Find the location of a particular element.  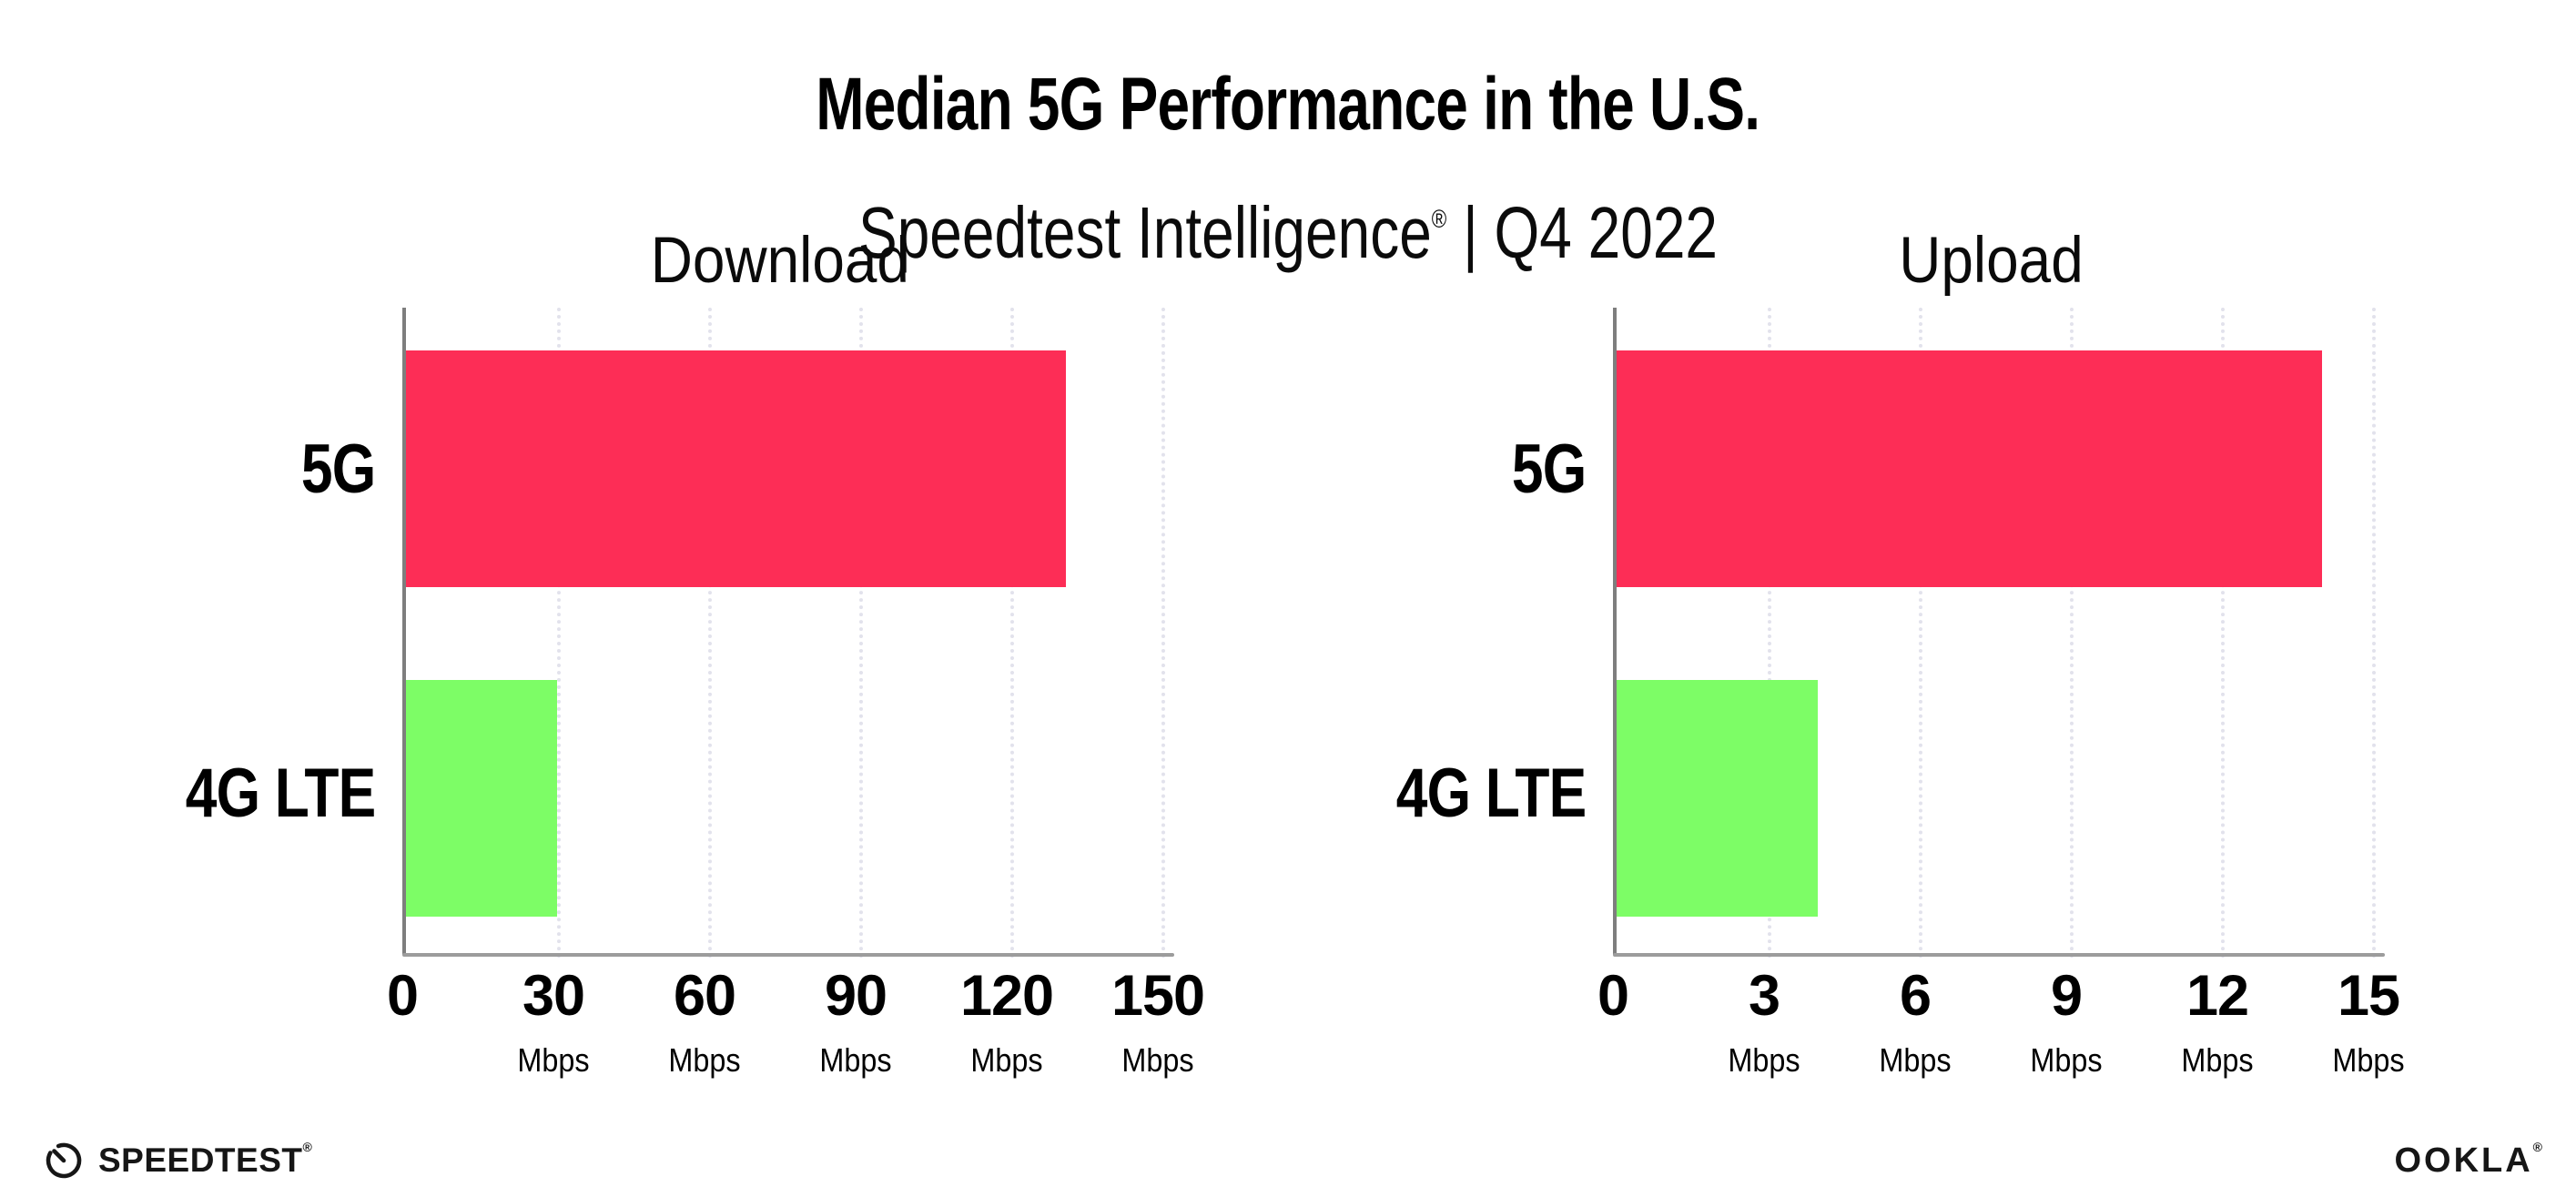

x-tick: 120 Mbps is located at coordinates (1007, 1022).